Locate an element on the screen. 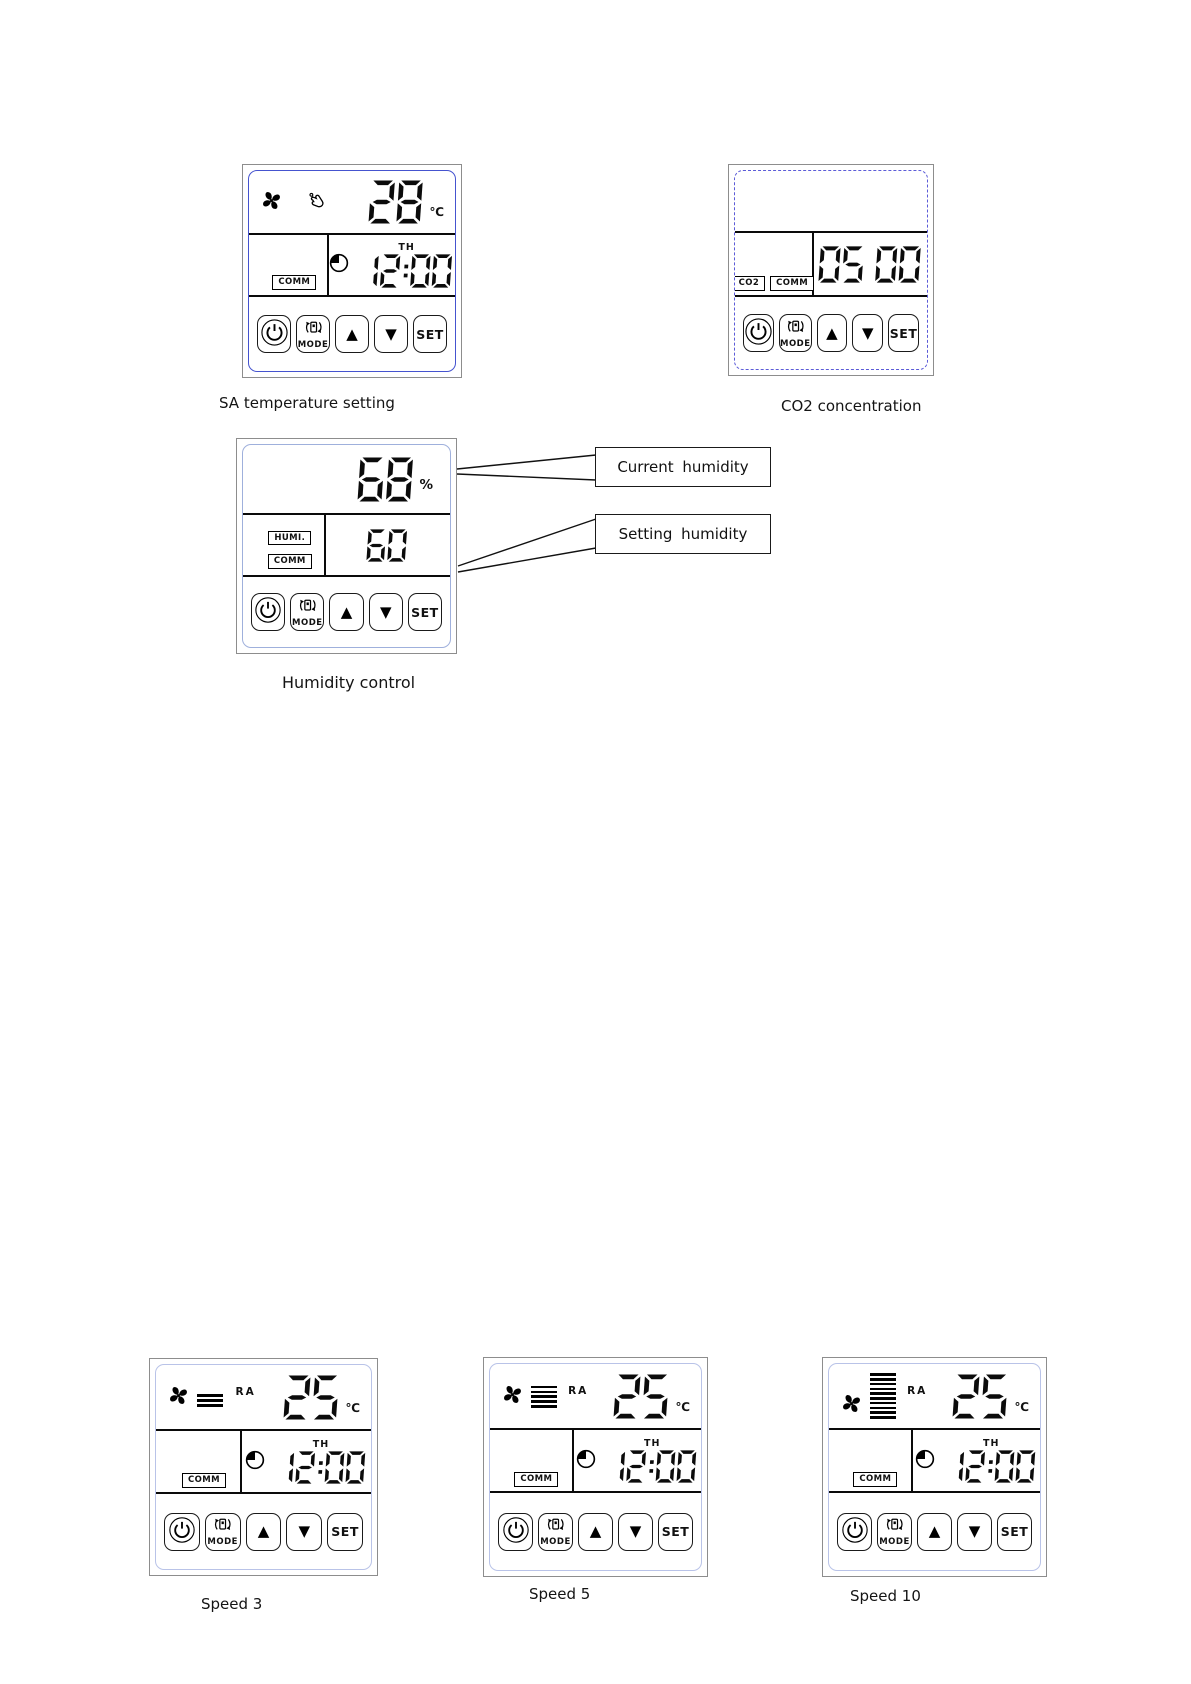 This screenshot has width=1191, height=1684. co2-top-section is located at coordinates (831, 202).